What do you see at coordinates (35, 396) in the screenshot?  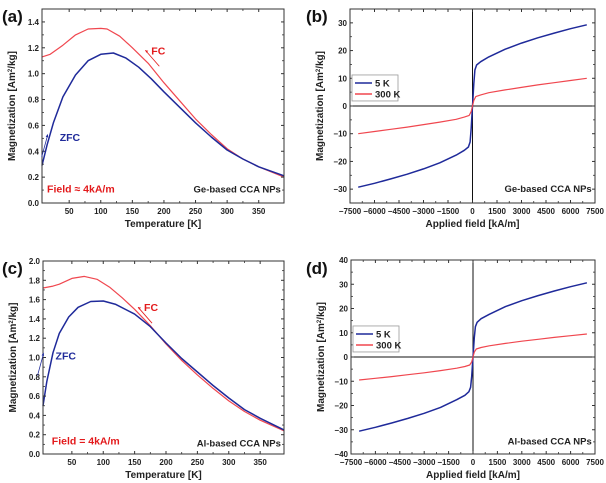 I see `y-tick-label: 0.6` at bounding box center [35, 396].